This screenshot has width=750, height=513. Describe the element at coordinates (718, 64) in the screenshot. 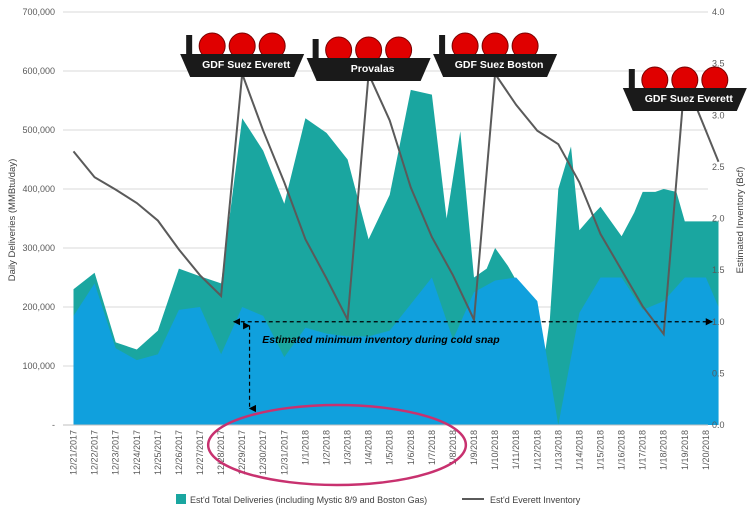

I see `y-right-tick-label: 3.5` at that location.